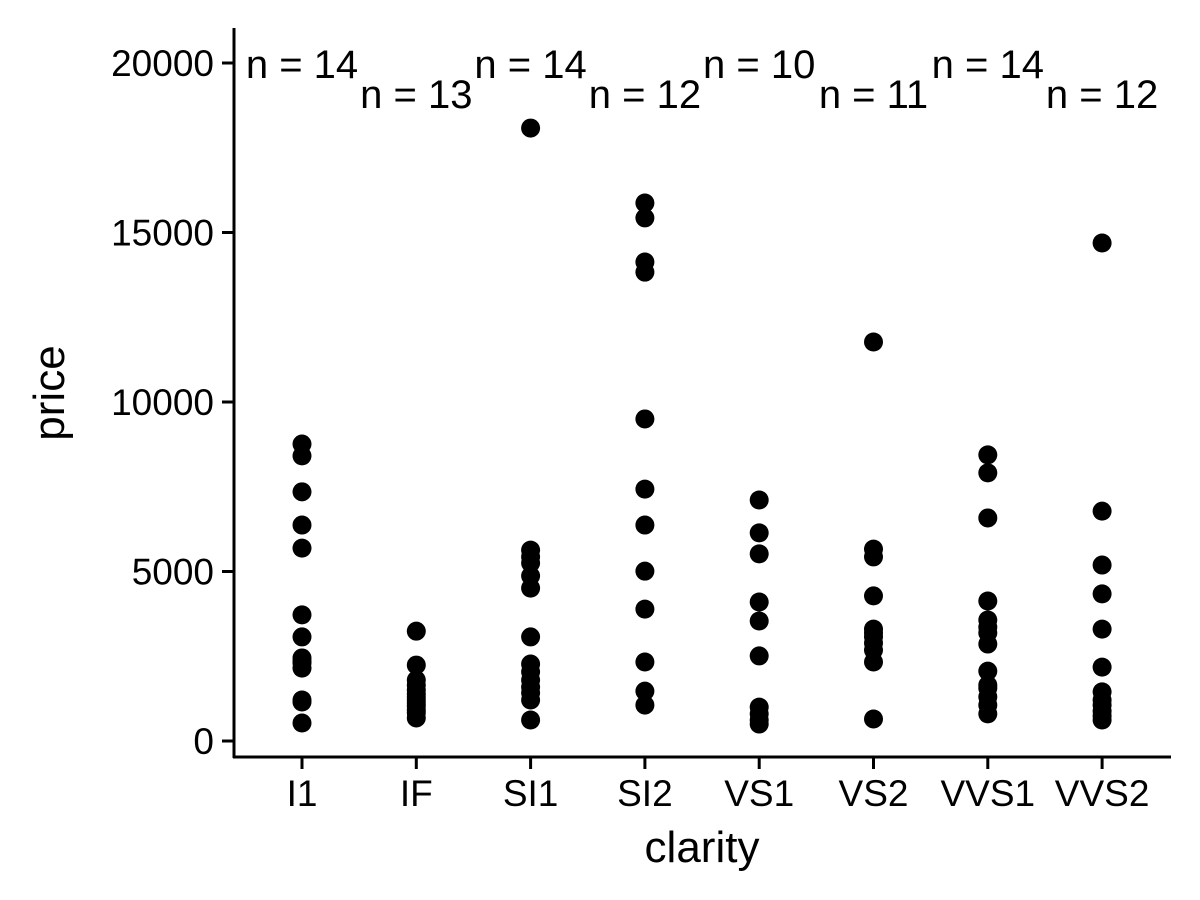  I want to click on x-tick-label: VVS2, so click(1102, 793).